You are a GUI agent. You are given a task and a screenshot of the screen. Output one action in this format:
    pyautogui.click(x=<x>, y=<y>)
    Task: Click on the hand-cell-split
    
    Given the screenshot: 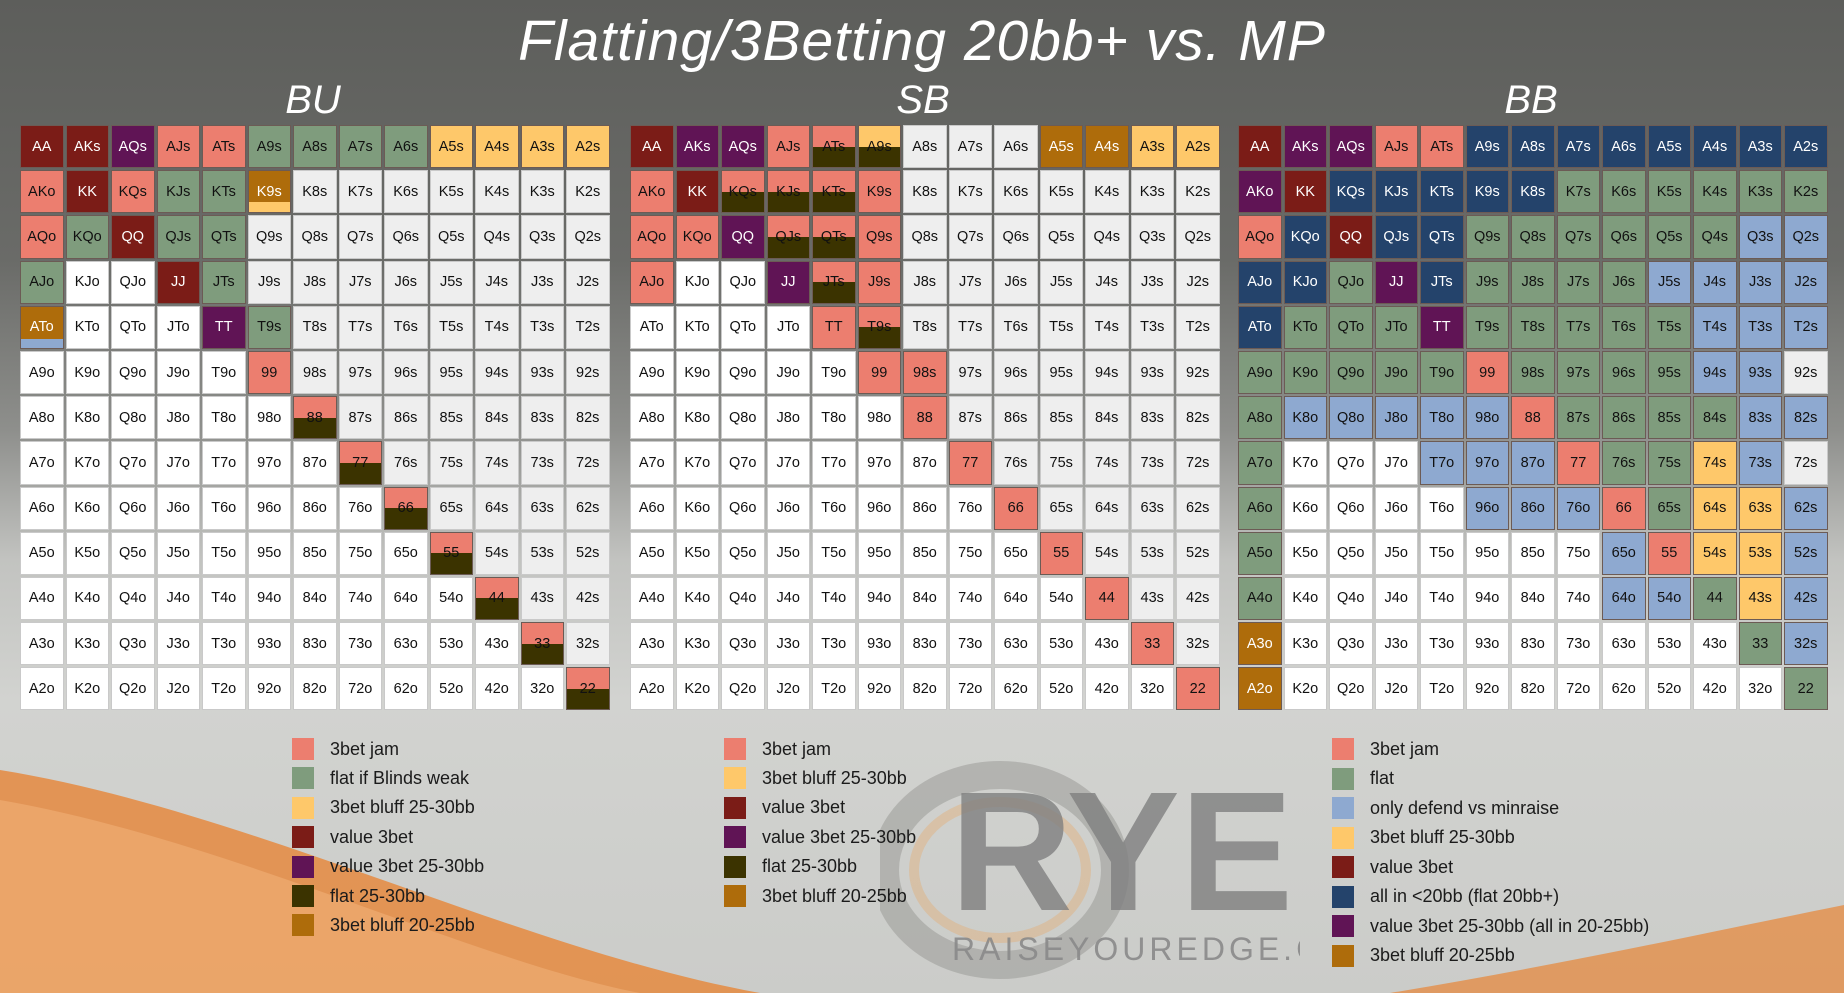 What is the action you would take?
    pyautogui.click(x=269, y=207)
    